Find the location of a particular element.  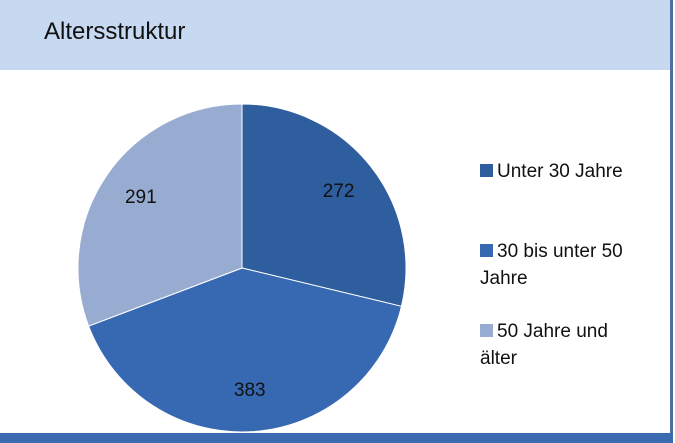

legend-label: 50 Jahre und älter is located at coordinates (544, 345).